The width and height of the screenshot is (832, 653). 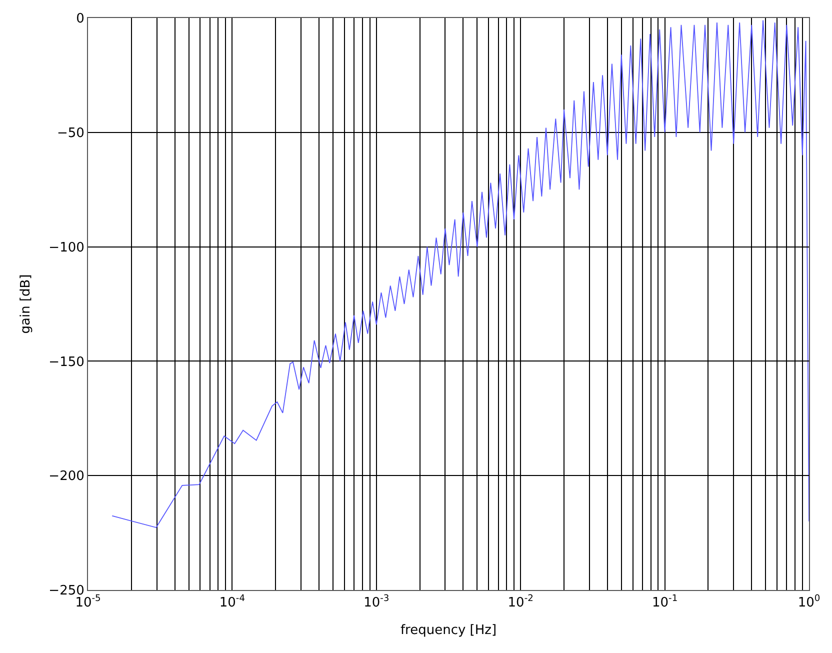 I want to click on x-tick-label: 10$^{-5}$, so click(x=88, y=602).